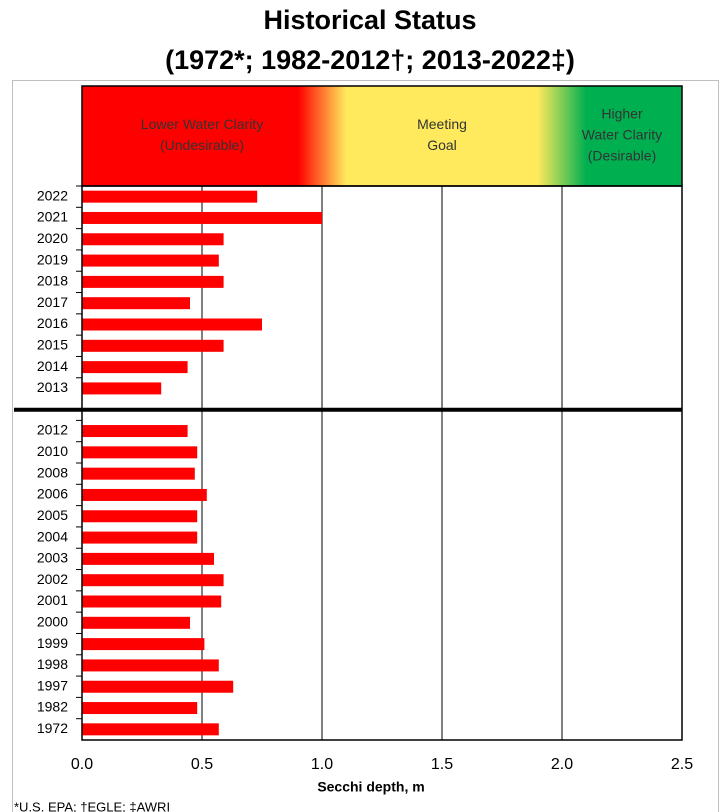 Image resolution: width=721 pixels, height=812 pixels. I want to click on y-tick-label: 2004, so click(52, 536).